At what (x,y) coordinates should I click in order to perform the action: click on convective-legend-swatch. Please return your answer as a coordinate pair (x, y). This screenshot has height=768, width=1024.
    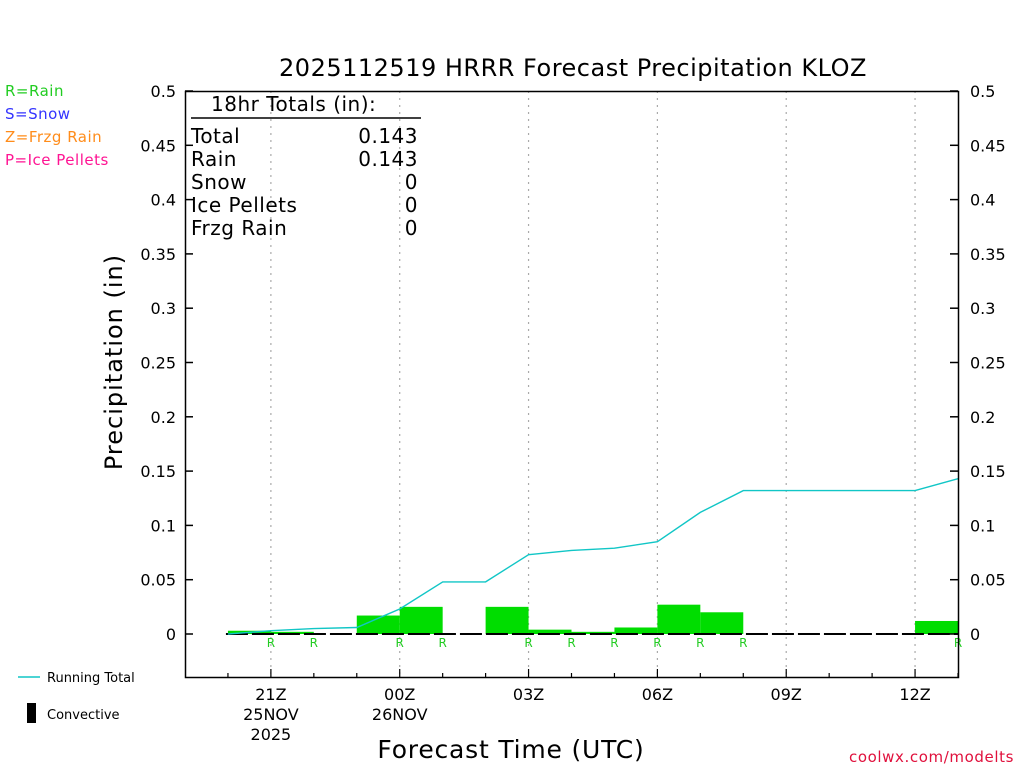
    Looking at the image, I should click on (31, 713).